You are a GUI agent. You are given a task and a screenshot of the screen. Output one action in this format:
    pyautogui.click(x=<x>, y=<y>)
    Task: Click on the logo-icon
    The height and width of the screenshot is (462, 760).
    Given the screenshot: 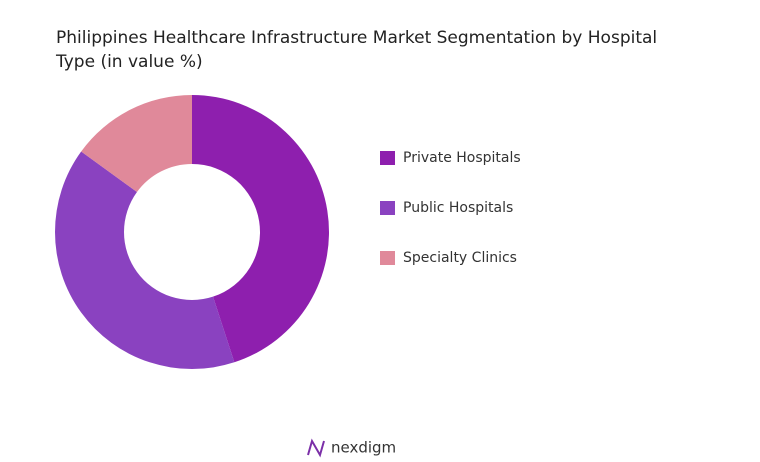 What is the action you would take?
    pyautogui.click(x=316, y=448)
    